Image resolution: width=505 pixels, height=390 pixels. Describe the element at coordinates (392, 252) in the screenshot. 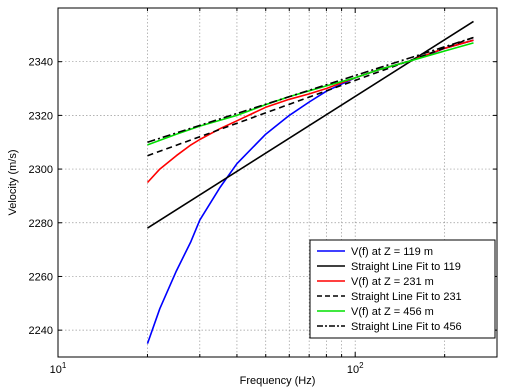

I see `legend-entry: V(f) at Z = 119 m` at that location.